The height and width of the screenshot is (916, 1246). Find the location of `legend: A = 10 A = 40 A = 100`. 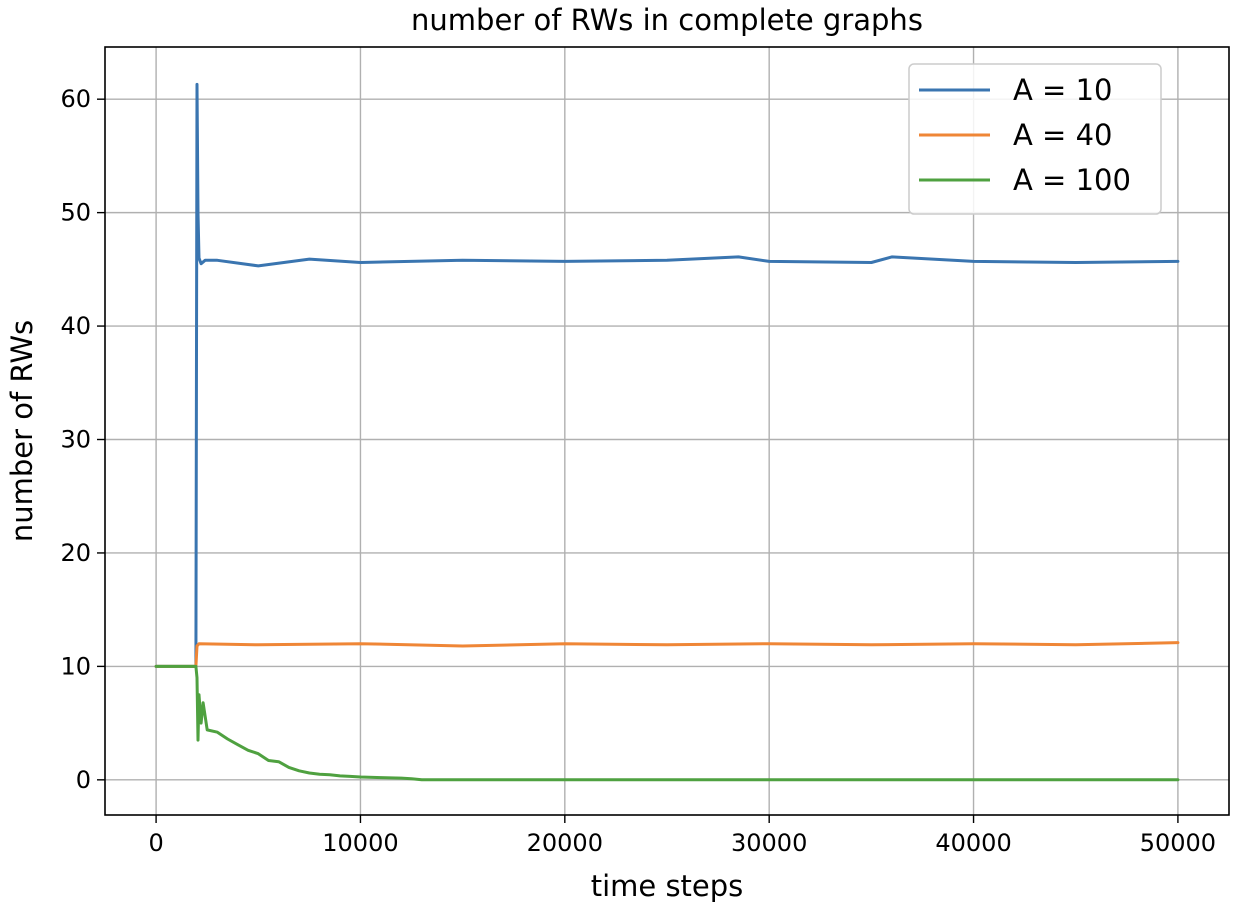

legend: A = 10 A = 40 A = 100 is located at coordinates (1035, 139).